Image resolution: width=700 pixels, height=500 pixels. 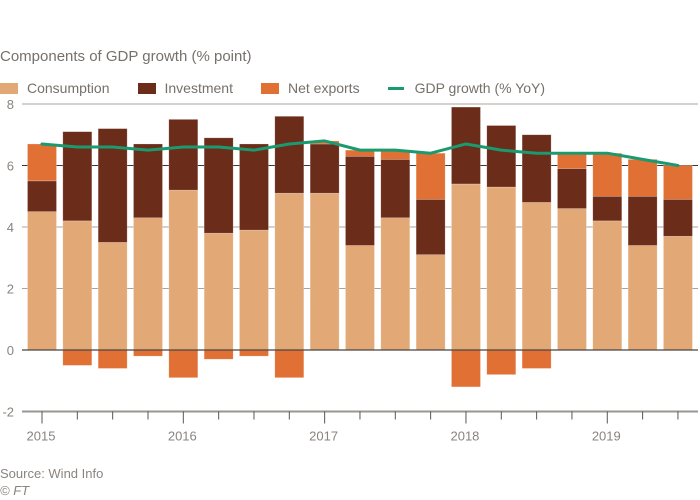 What do you see at coordinates (182, 436) in the screenshot?
I see `x-tick-label: 2016` at bounding box center [182, 436].